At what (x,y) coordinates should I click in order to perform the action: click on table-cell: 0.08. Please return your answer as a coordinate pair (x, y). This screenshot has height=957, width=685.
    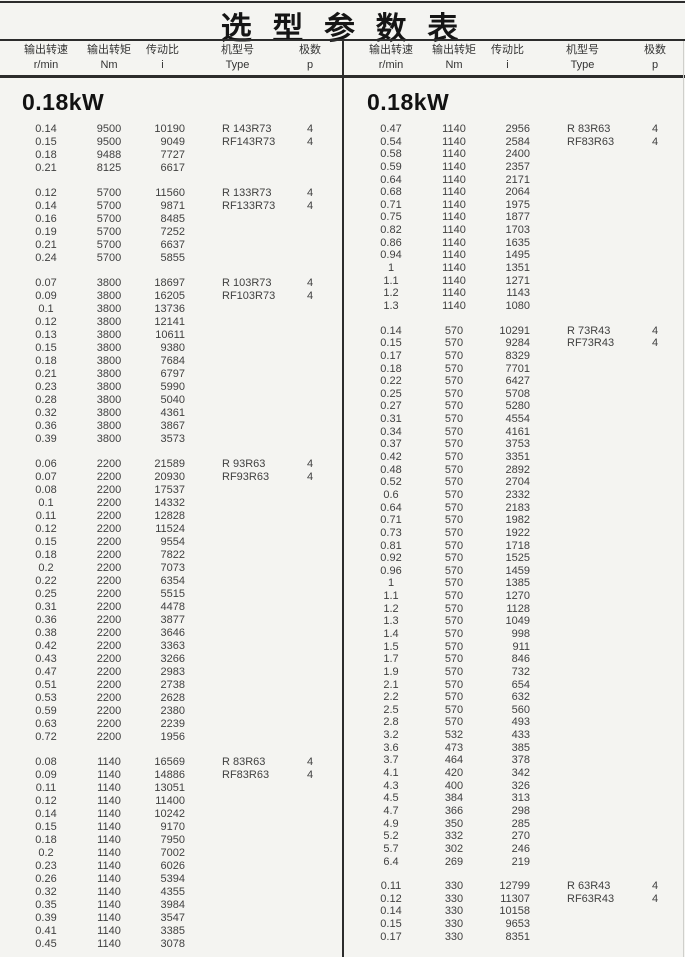
    Looking at the image, I should click on (46, 762).